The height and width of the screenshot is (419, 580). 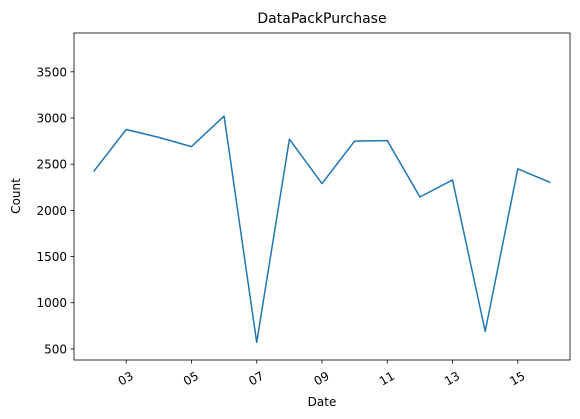 What do you see at coordinates (51, 118) in the screenshot?
I see `y-tick-label: 3000` at bounding box center [51, 118].